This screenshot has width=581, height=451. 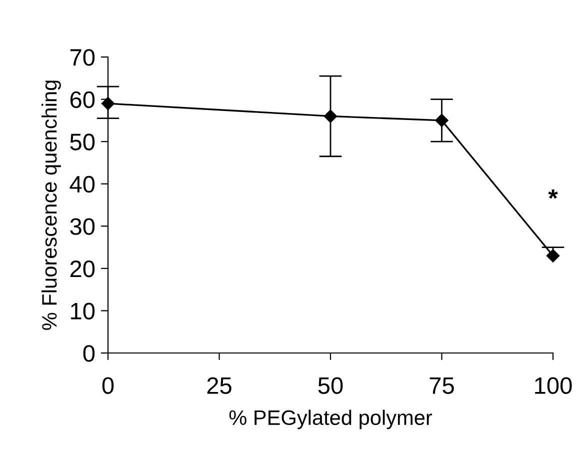 What do you see at coordinates (442, 385) in the screenshot?
I see `x-tick-label: 75` at bounding box center [442, 385].